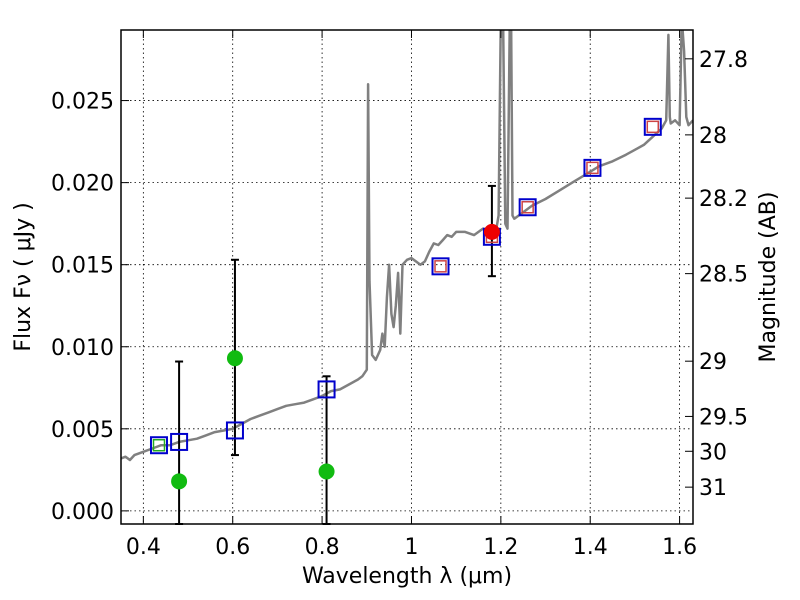 The image size is (800, 600). What do you see at coordinates (411, 547) in the screenshot?
I see `x-tick-label: 1` at bounding box center [411, 547].